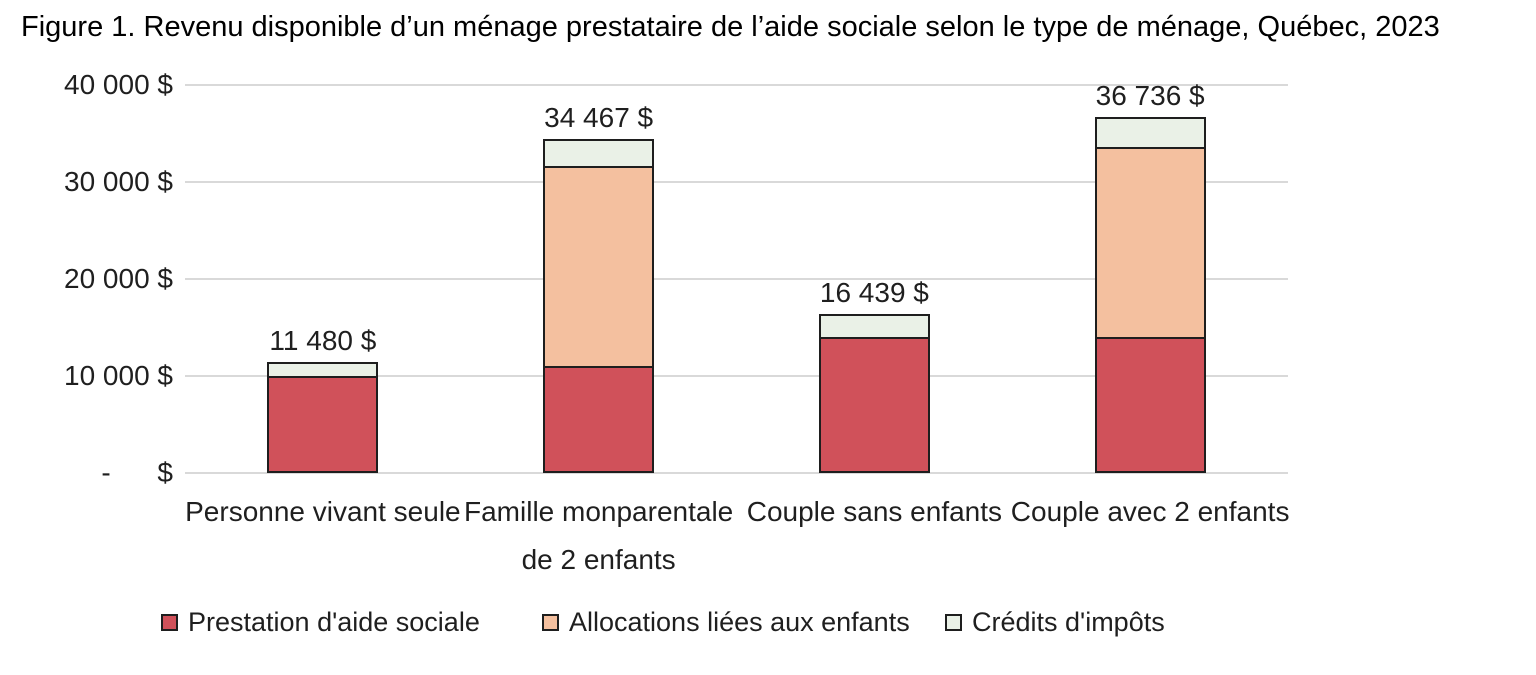  What do you see at coordinates (874, 511) in the screenshot?
I see `x-axis-category-label: Couple sans enfants` at bounding box center [874, 511].